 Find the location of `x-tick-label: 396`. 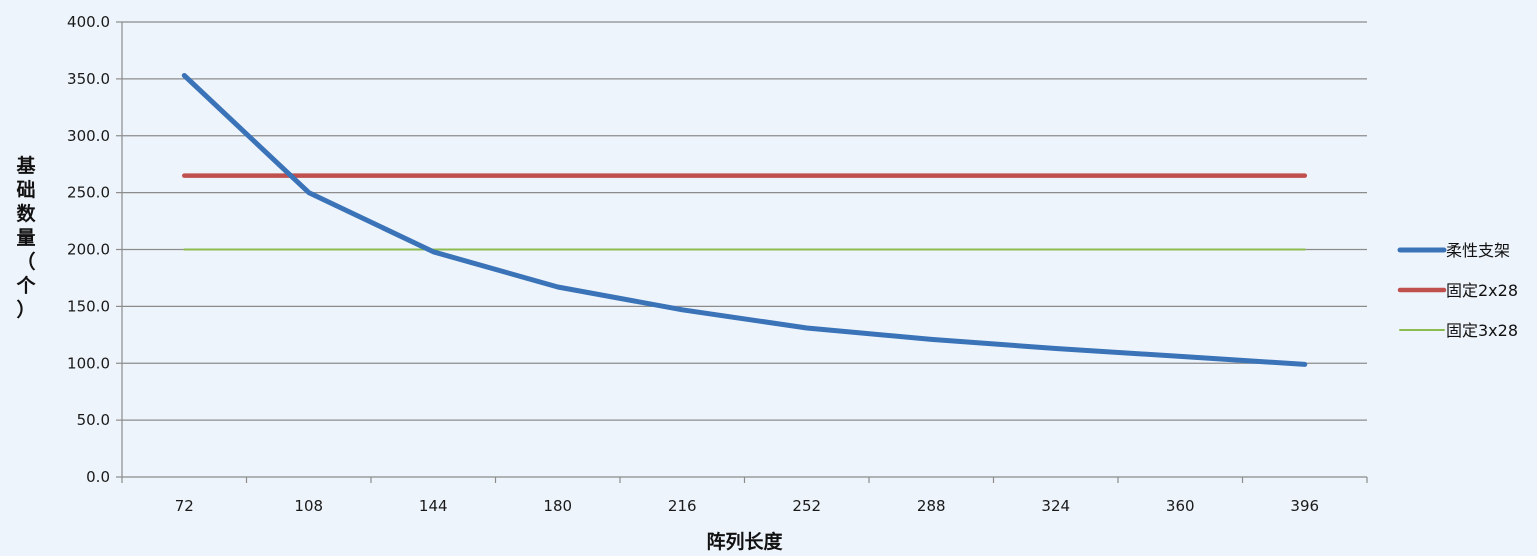

x-tick-label: 396 is located at coordinates (1304, 506).